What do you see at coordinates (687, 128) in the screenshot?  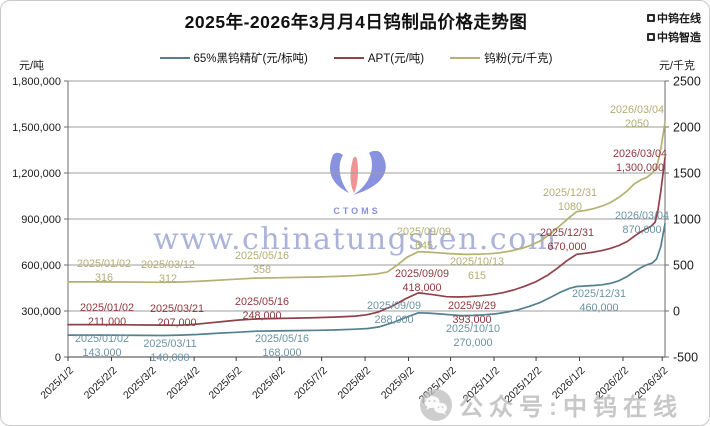 I see `right-axis-tick-label: 2000` at bounding box center [687, 128].